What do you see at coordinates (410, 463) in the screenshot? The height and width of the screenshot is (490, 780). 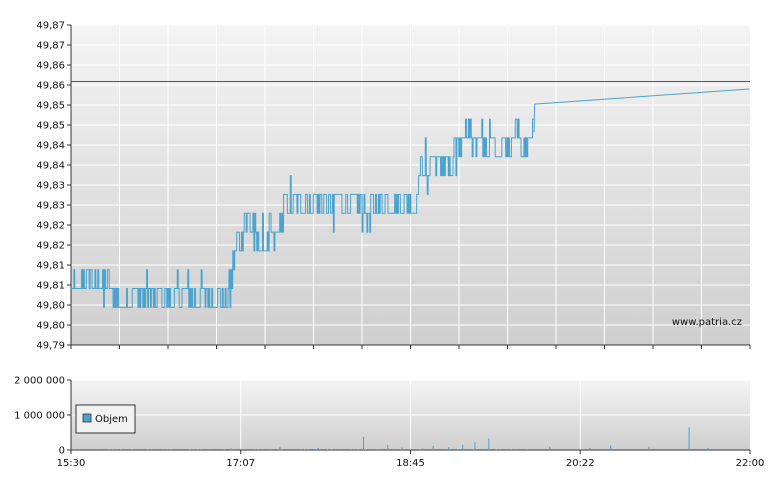 I see `x-tick-label: 18:45` at bounding box center [410, 463].